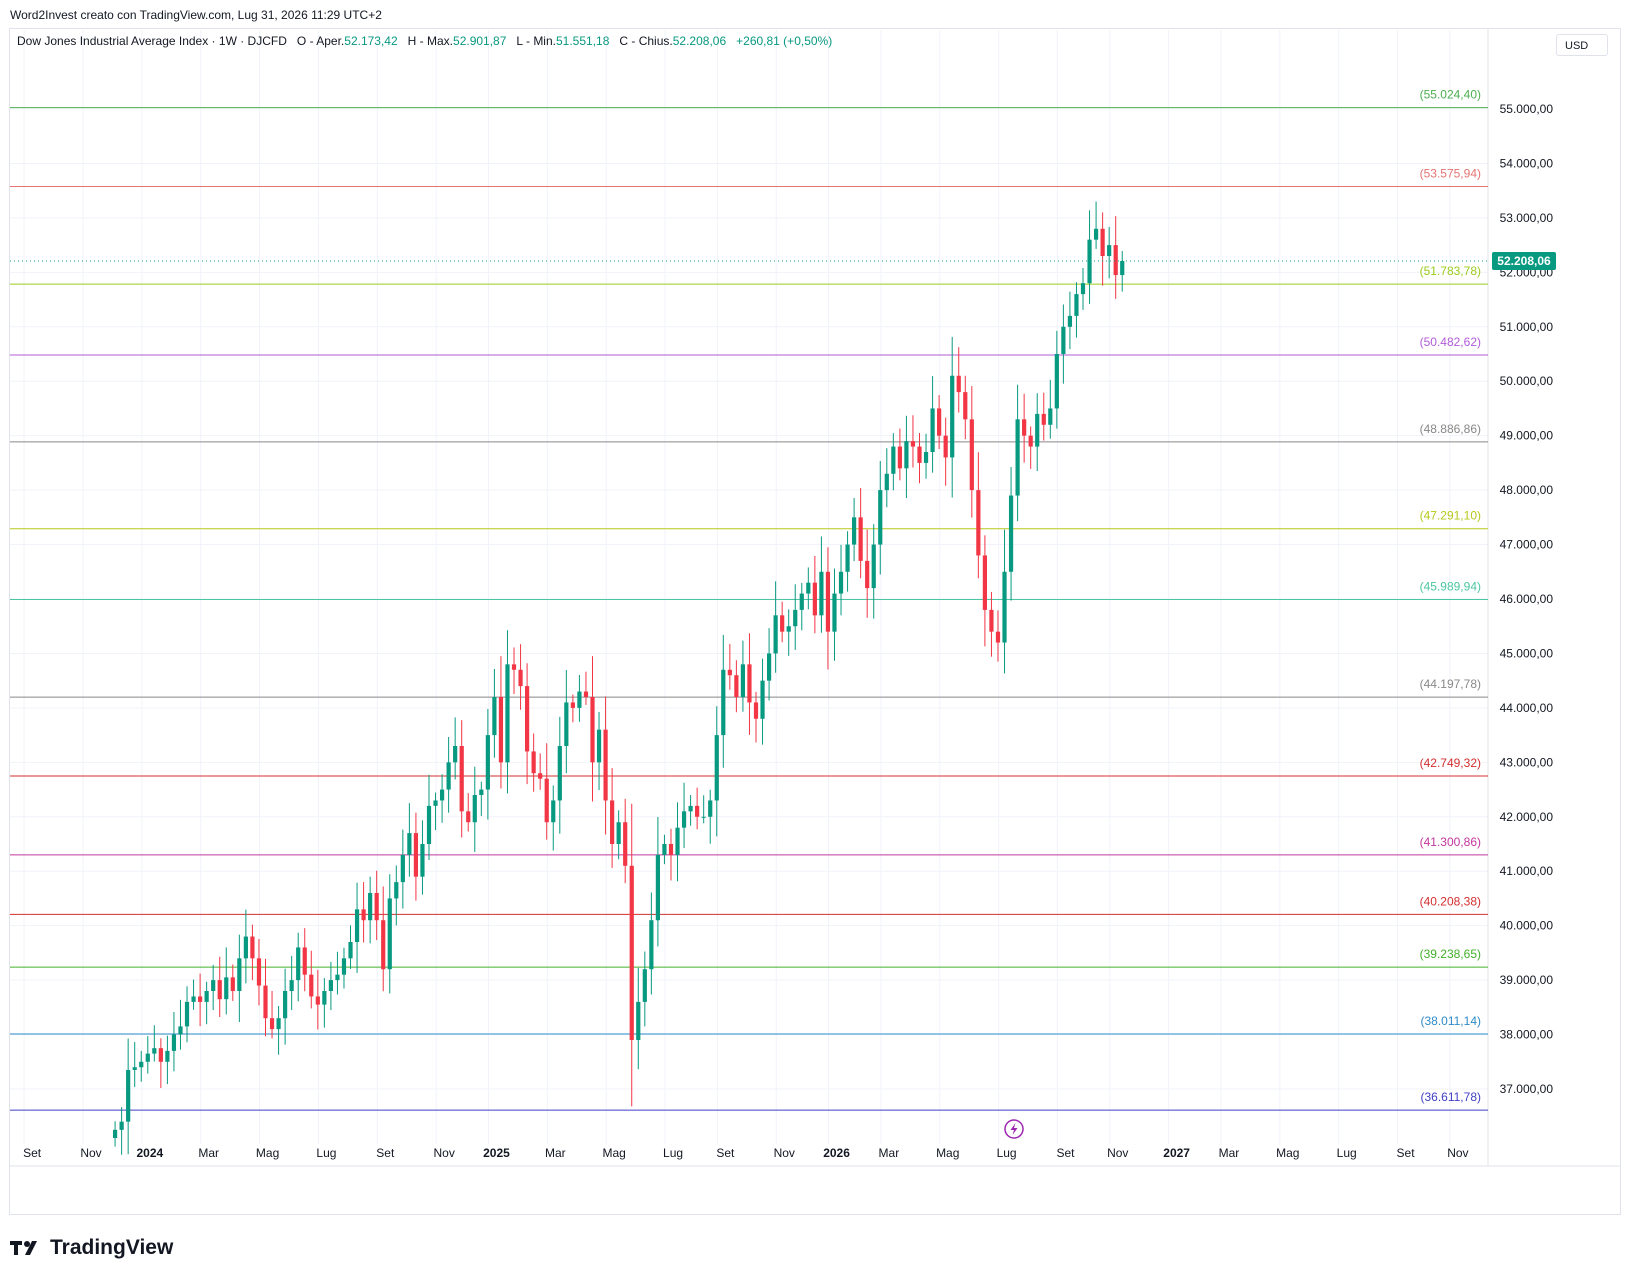 This screenshot has width=1633, height=1276. Describe the element at coordinates (646, 41) in the screenshot. I see `close-label: C - Chius.` at that location.